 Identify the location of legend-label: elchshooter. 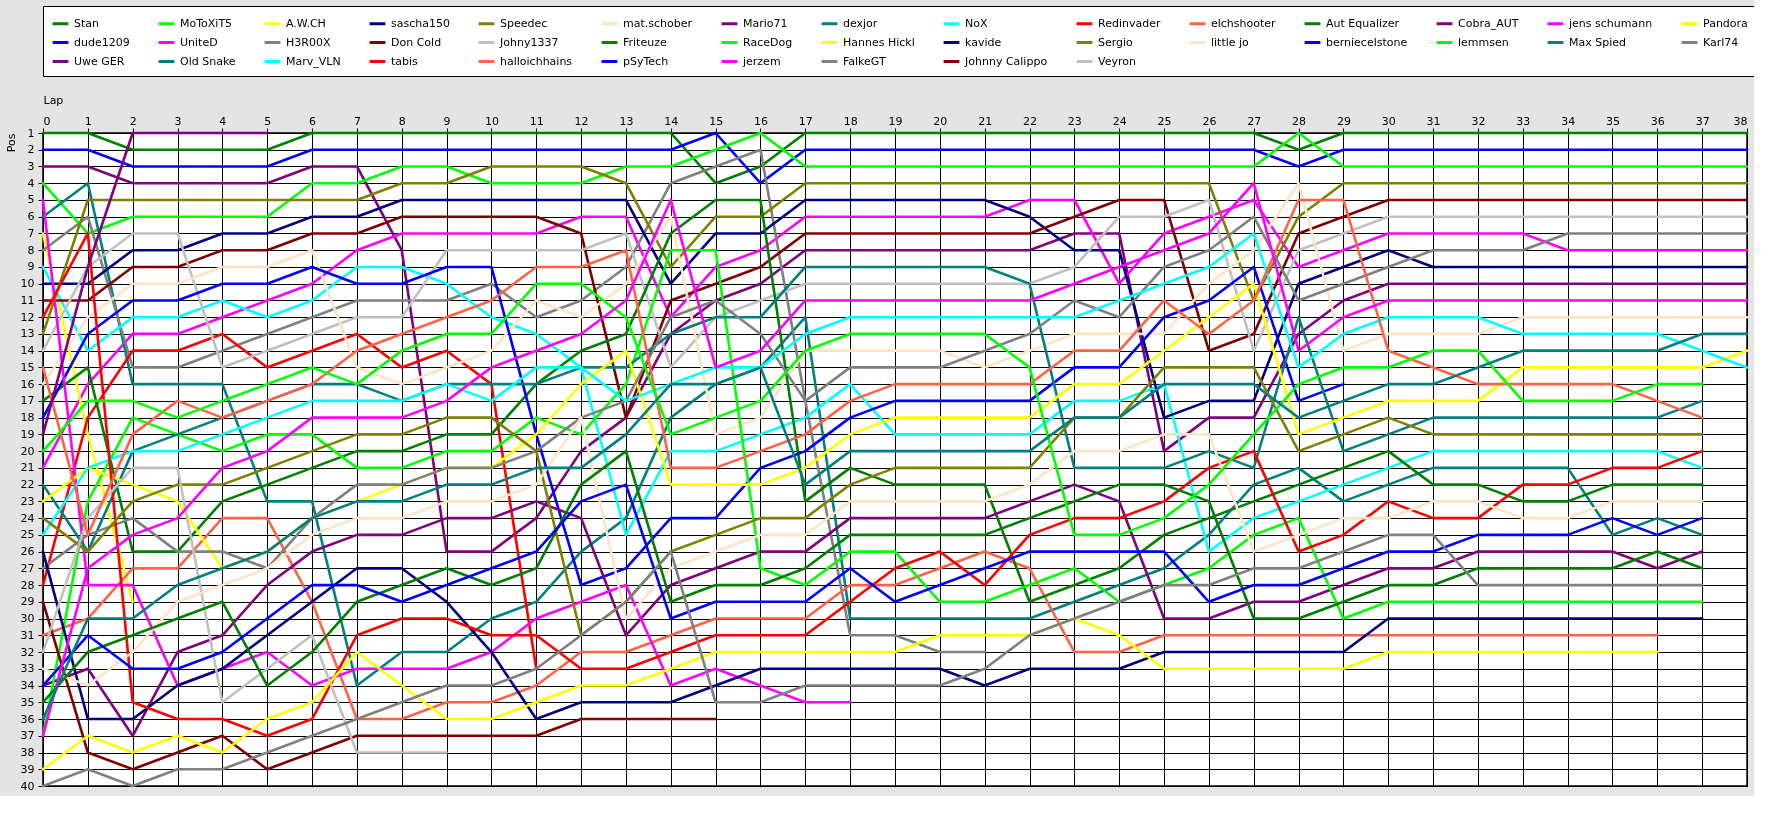
(1244, 23).